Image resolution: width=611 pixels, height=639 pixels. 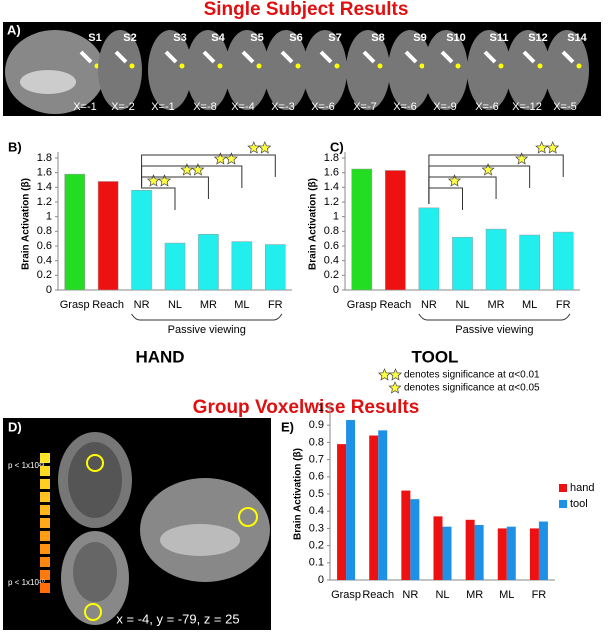 I want to click on chart-title: TOOL, so click(x=435, y=356).